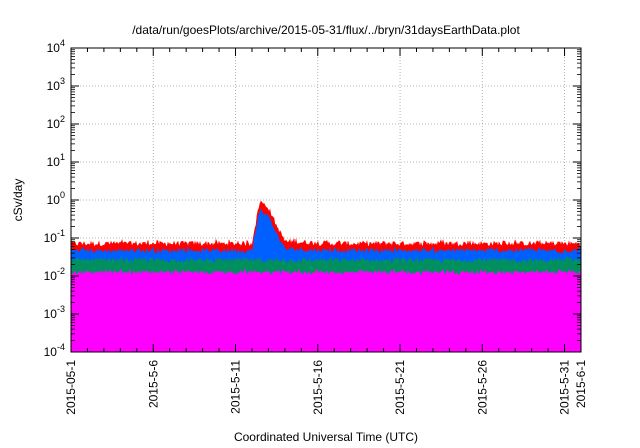 Image resolution: width=640 pixels, height=448 pixels. Describe the element at coordinates (318, 387) in the screenshot. I see `x-tick-label: 2015-5-16` at that location.